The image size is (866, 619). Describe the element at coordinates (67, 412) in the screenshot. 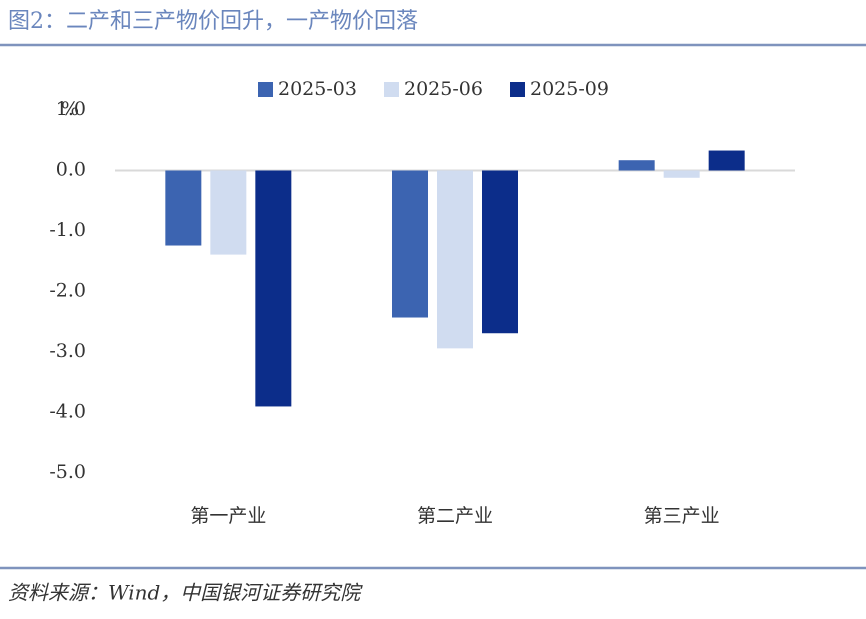

I see `y-tick-label: -4.0` at that location.